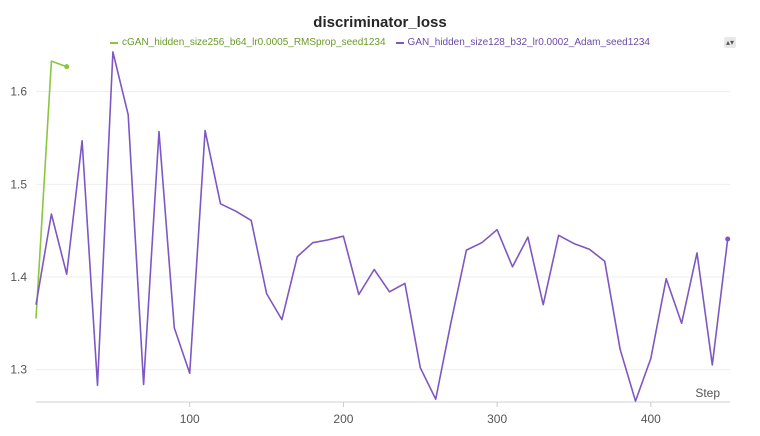 This screenshot has width=760, height=436. I want to click on legend-swatch-cgan, so click(114, 42).